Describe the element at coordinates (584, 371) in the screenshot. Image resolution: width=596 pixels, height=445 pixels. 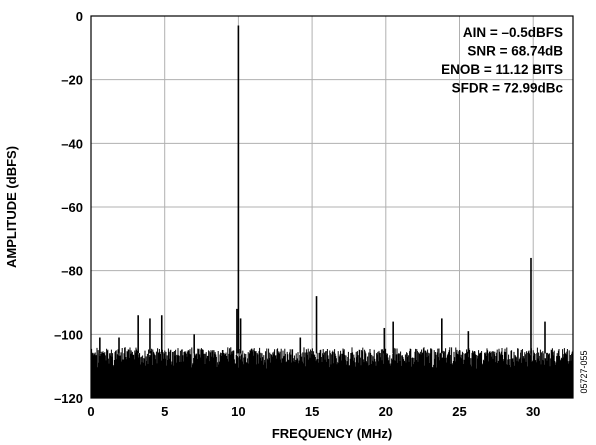
I see `figure-code: 05727-055` at that location.